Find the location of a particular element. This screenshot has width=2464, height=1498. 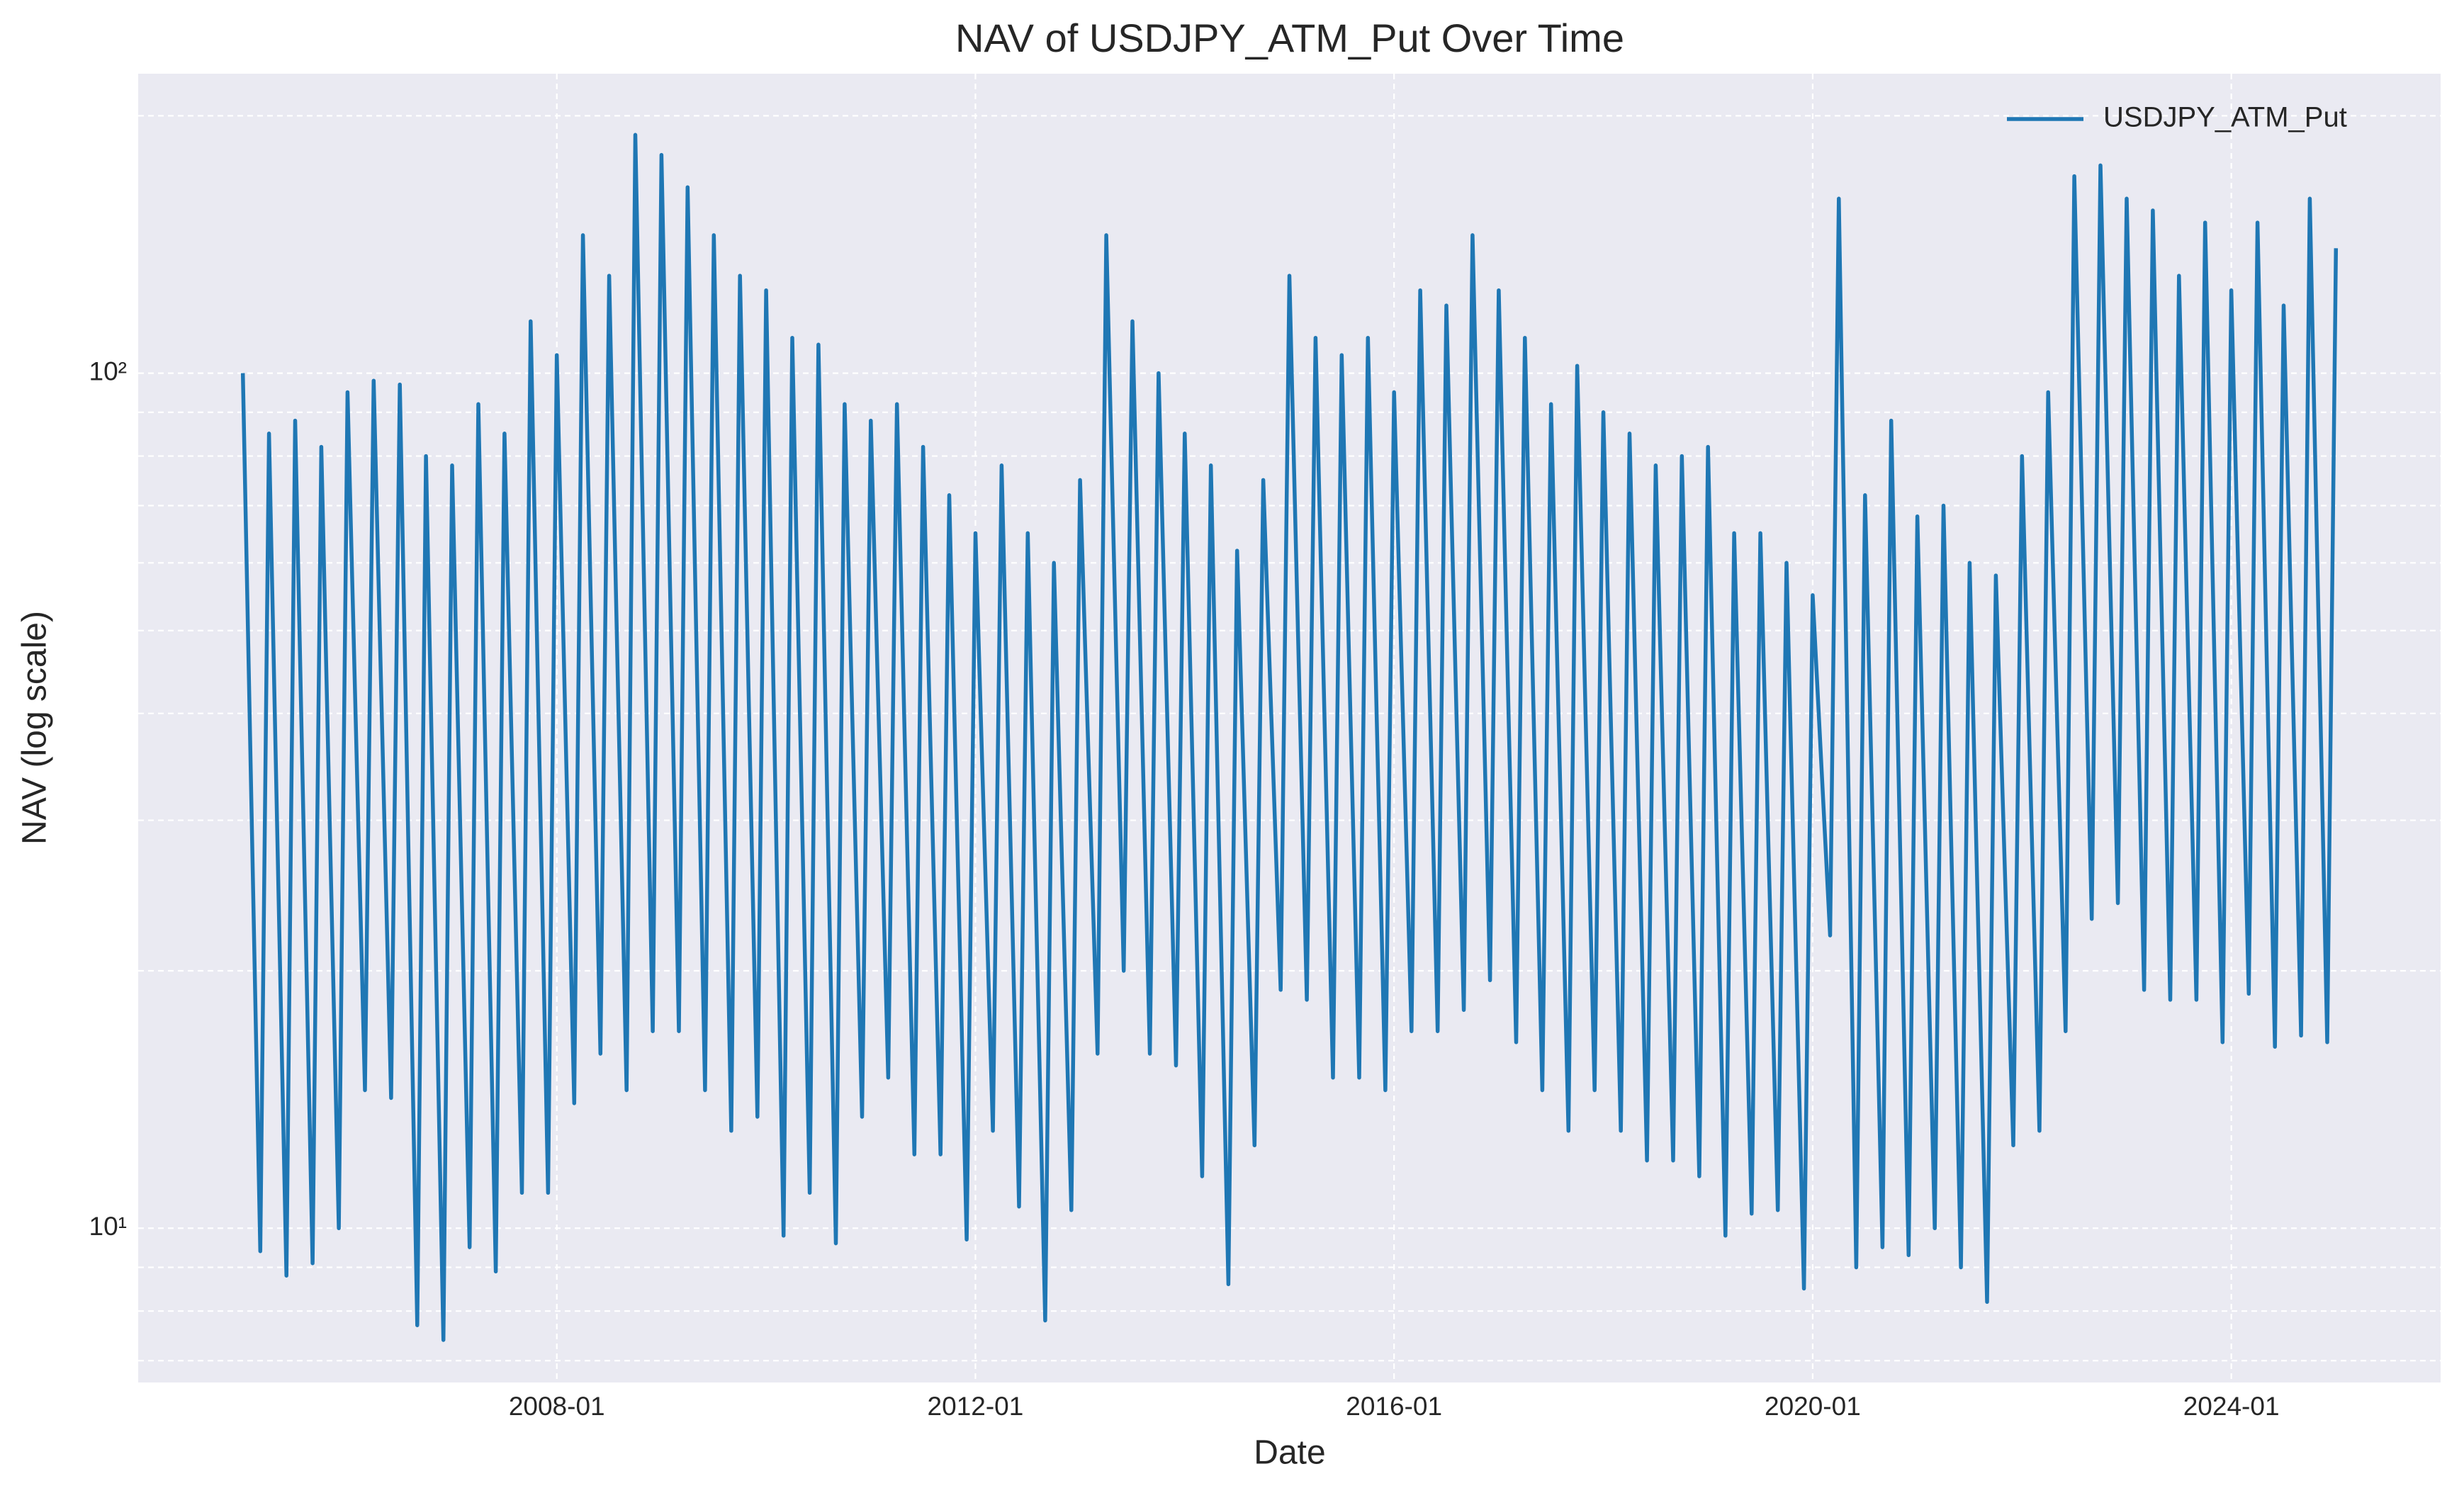

chart-title: NAV of USDJPY_ATM_Put Over Time is located at coordinates (1289, 38).